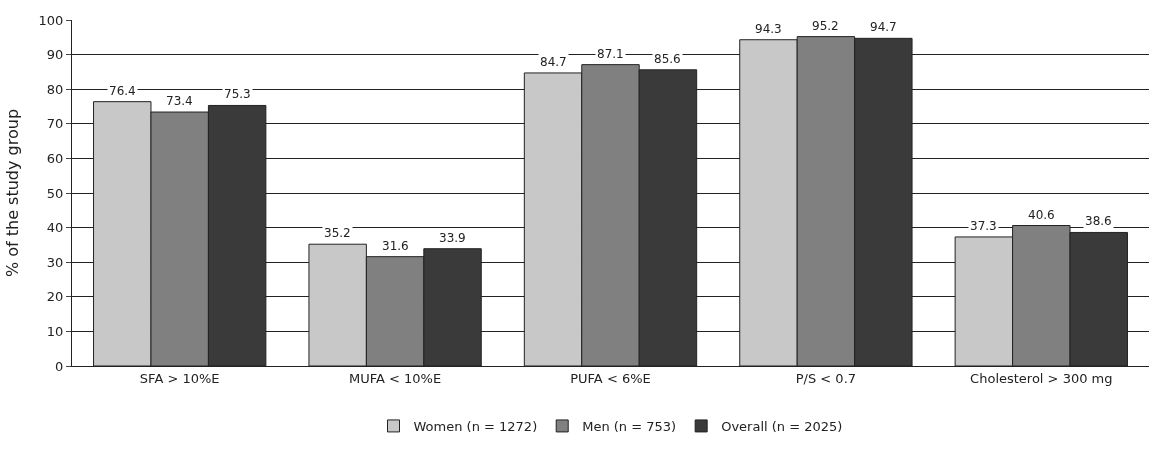  What do you see at coordinates (1098, 221) in the screenshot?
I see `data-label: 38.6` at bounding box center [1098, 221].